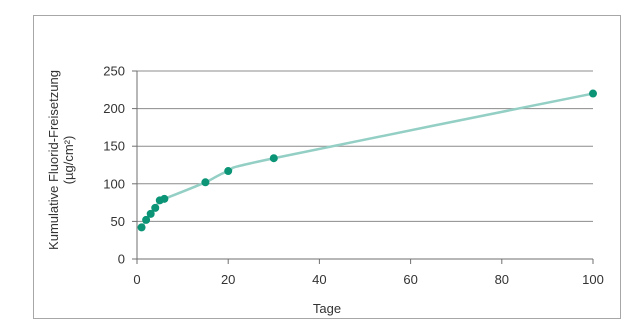 The width and height of the screenshot is (637, 326). I want to click on x-tick-label: 80, so click(502, 279).